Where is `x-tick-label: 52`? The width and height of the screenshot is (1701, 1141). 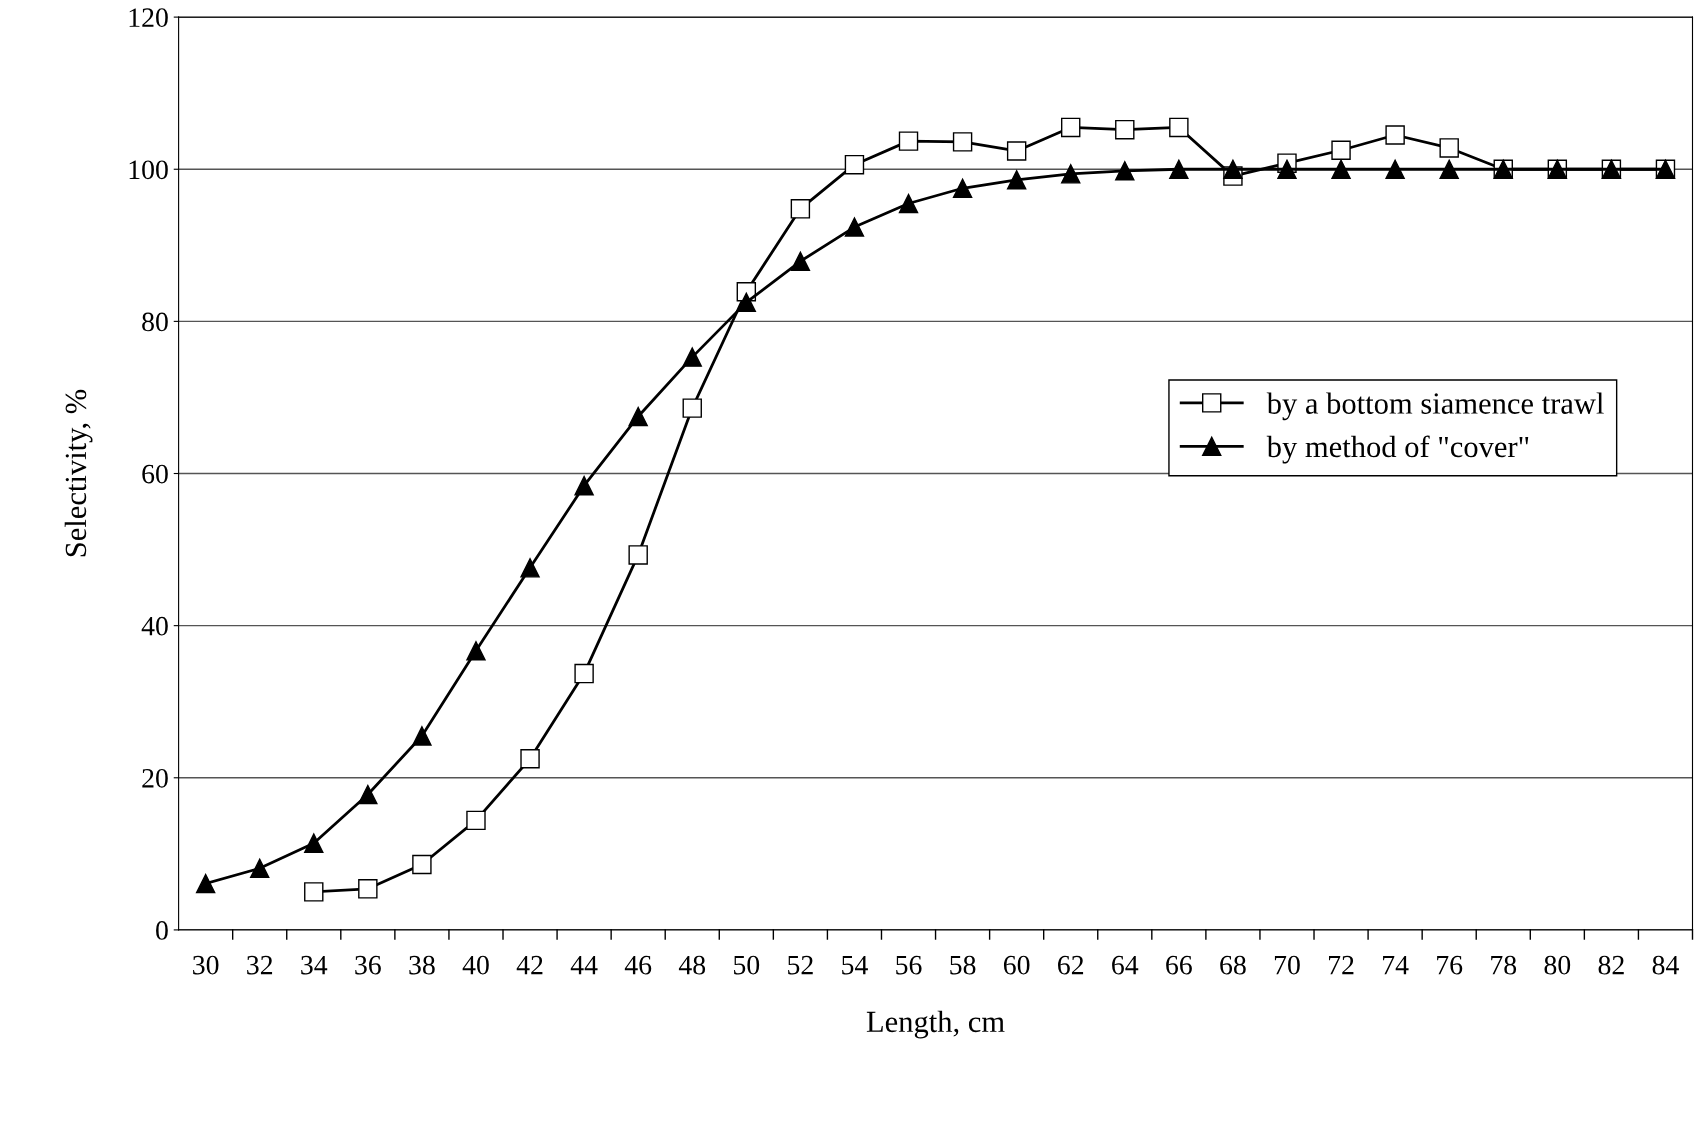
x-tick-label: 52 is located at coordinates (800, 965).